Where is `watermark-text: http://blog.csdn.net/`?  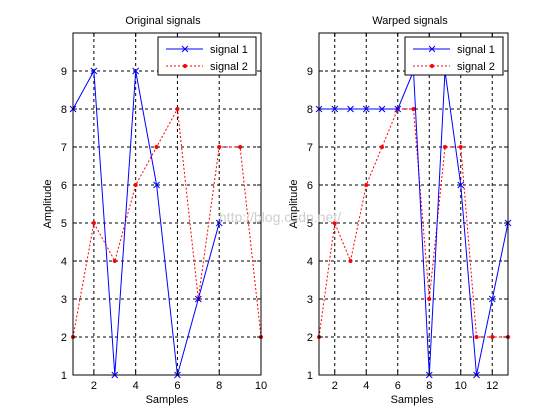 watermark-text: http://blog.csdn.net/ is located at coordinates (280, 217).